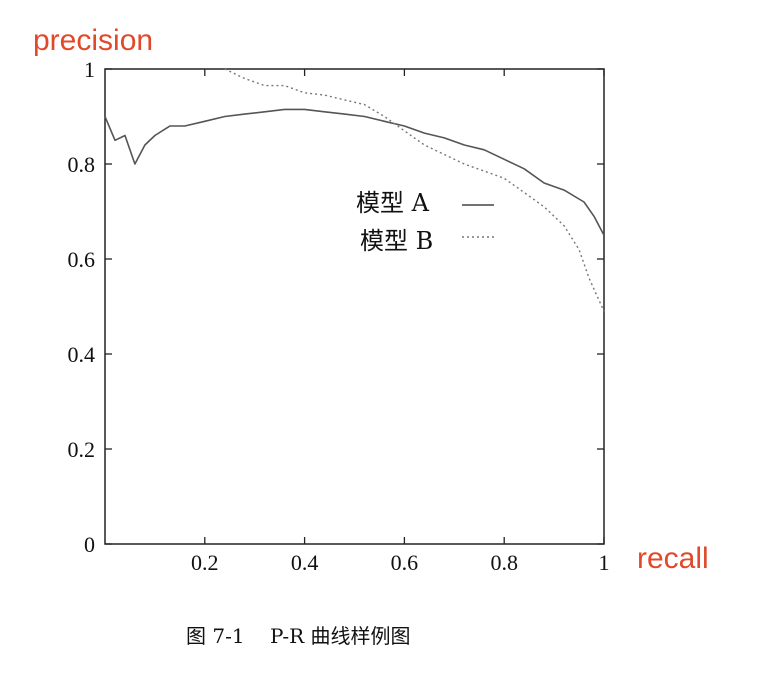  Describe the element at coordinates (604, 562) in the screenshot. I see `x-tick-label: 1` at that location.